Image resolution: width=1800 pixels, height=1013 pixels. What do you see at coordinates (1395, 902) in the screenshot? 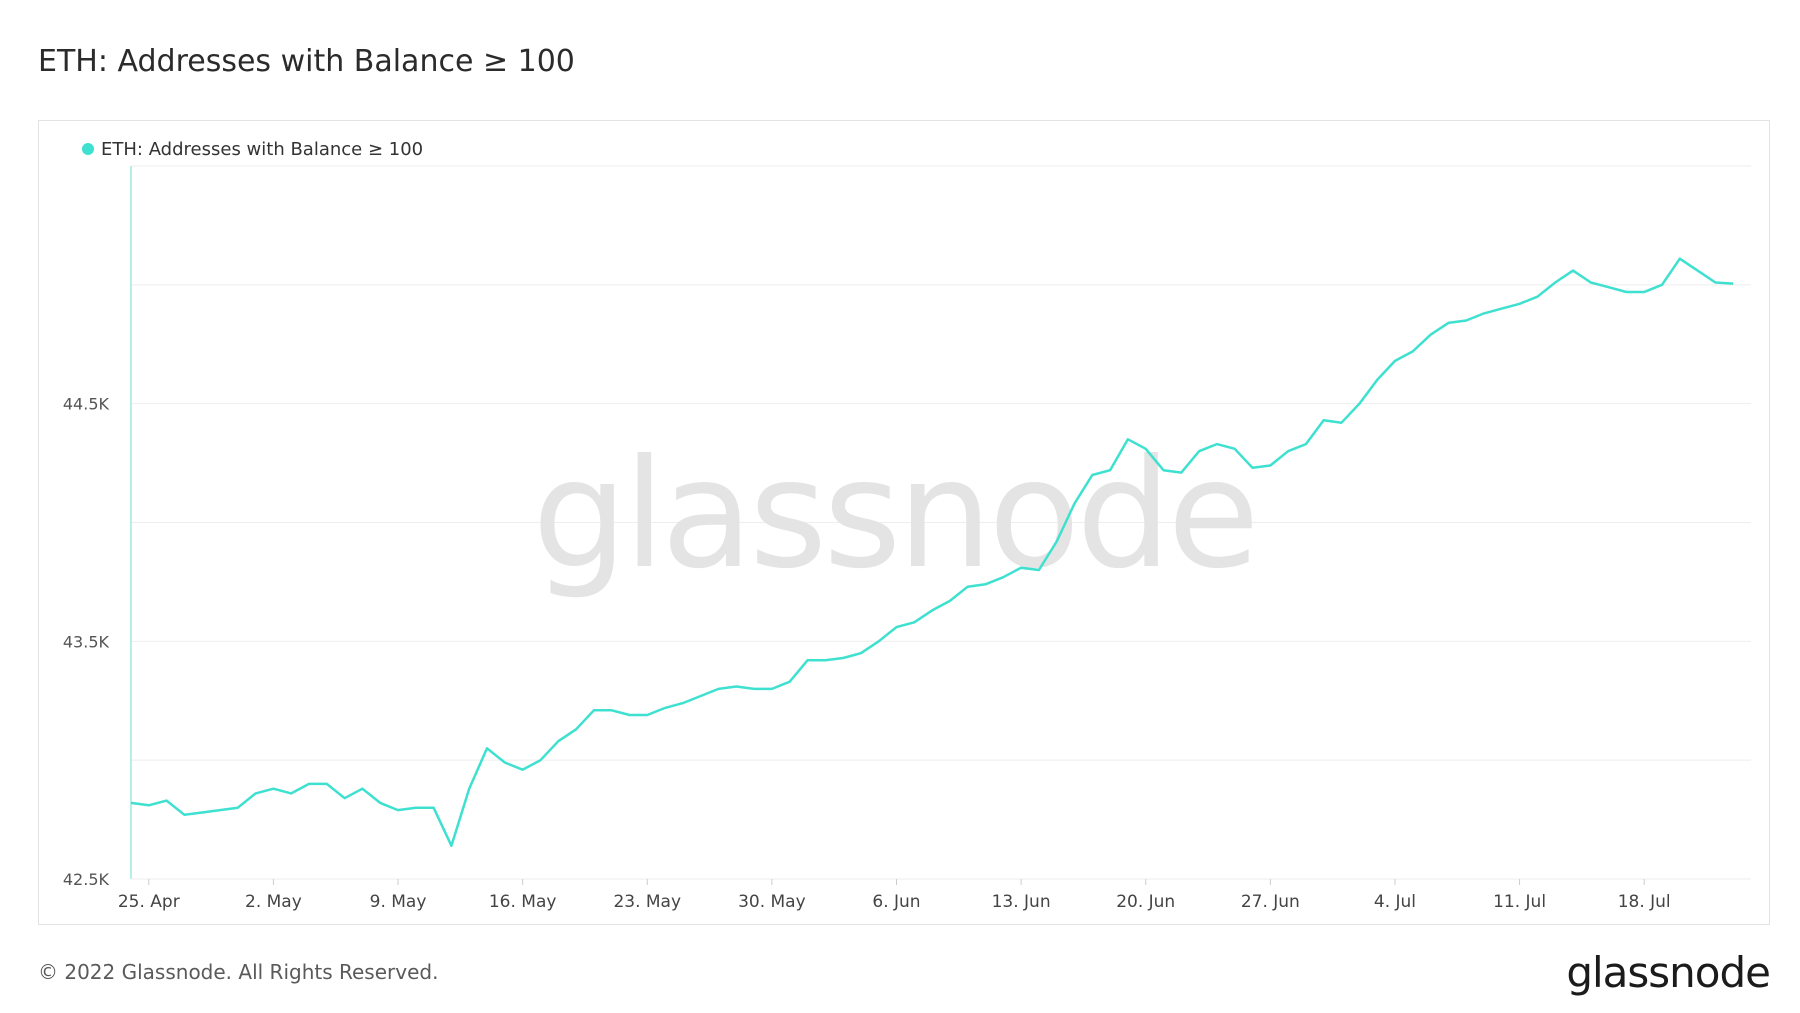
I see `x-tick-label: 4. Jul` at bounding box center [1395, 902].